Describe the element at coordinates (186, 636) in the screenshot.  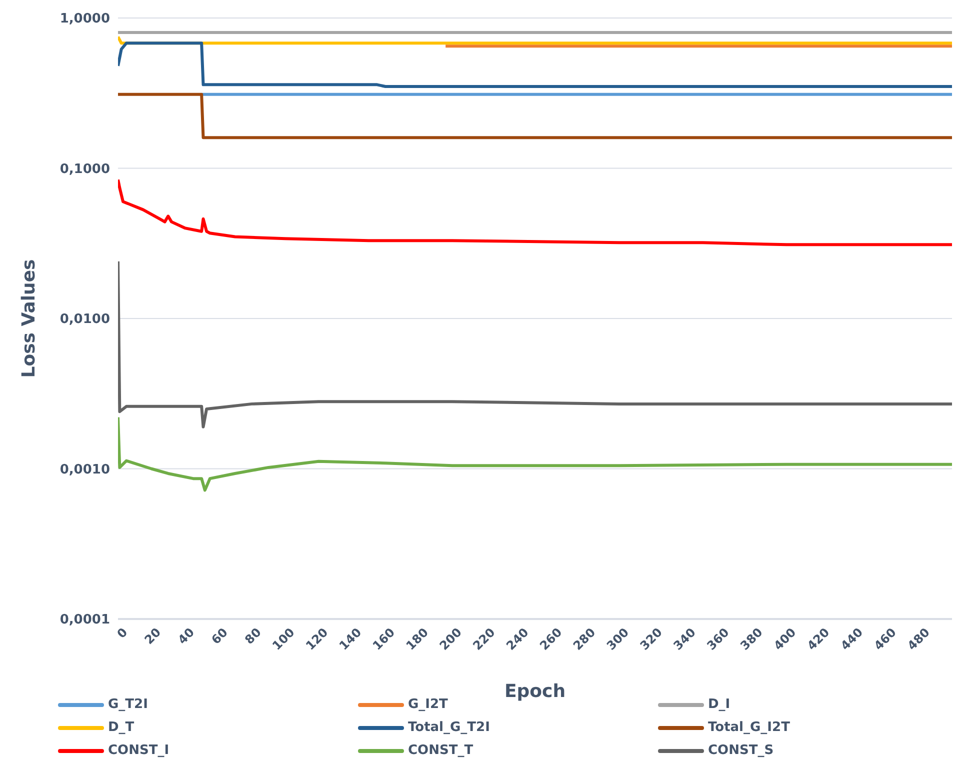
I see `x-tick-label: 40` at that location.